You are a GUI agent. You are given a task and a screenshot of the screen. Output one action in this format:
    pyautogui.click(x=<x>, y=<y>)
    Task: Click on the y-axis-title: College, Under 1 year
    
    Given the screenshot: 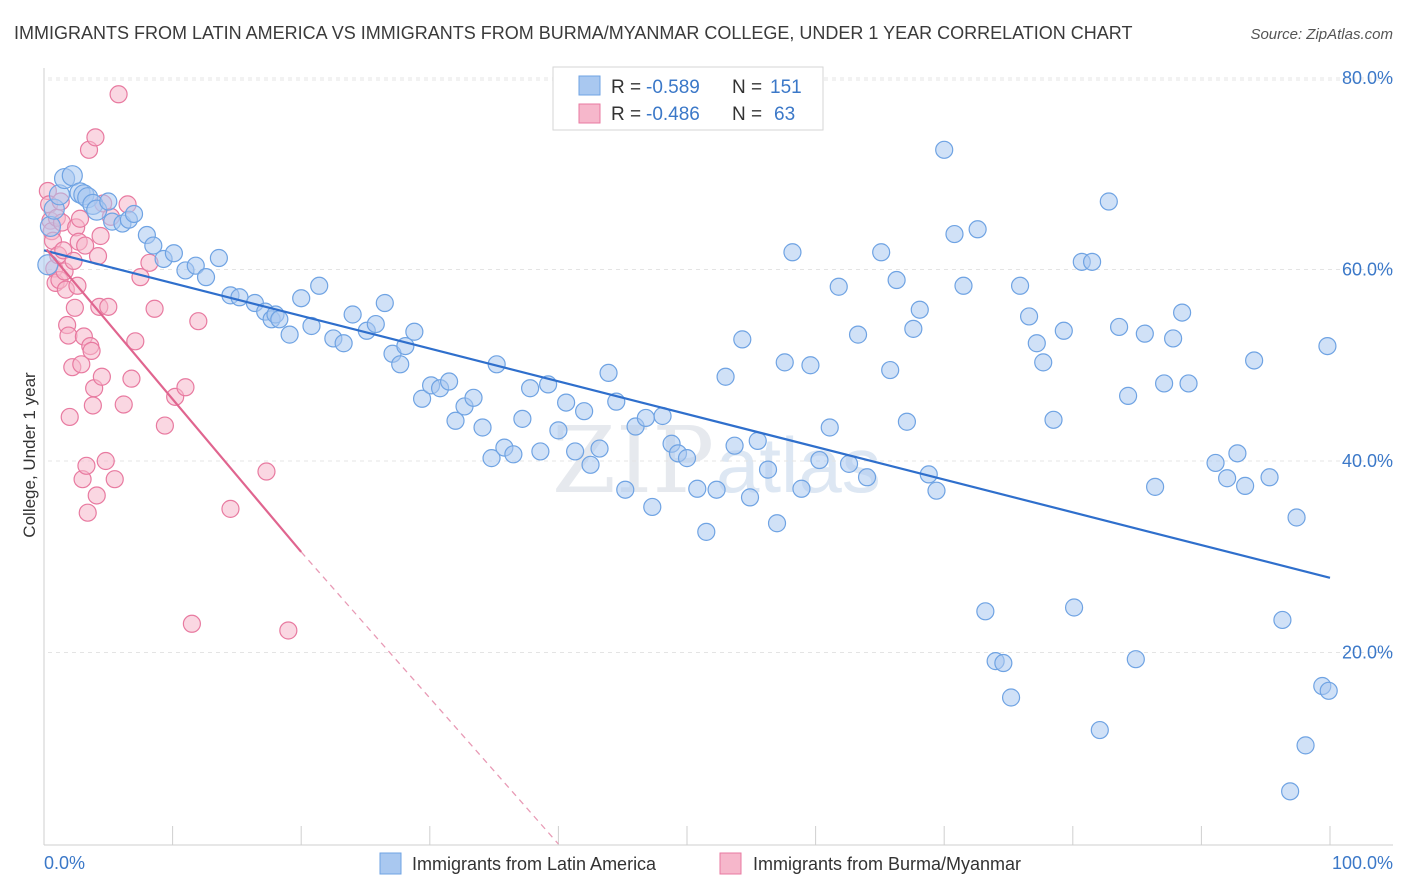 What is the action you would take?
    pyautogui.click(x=29, y=455)
    